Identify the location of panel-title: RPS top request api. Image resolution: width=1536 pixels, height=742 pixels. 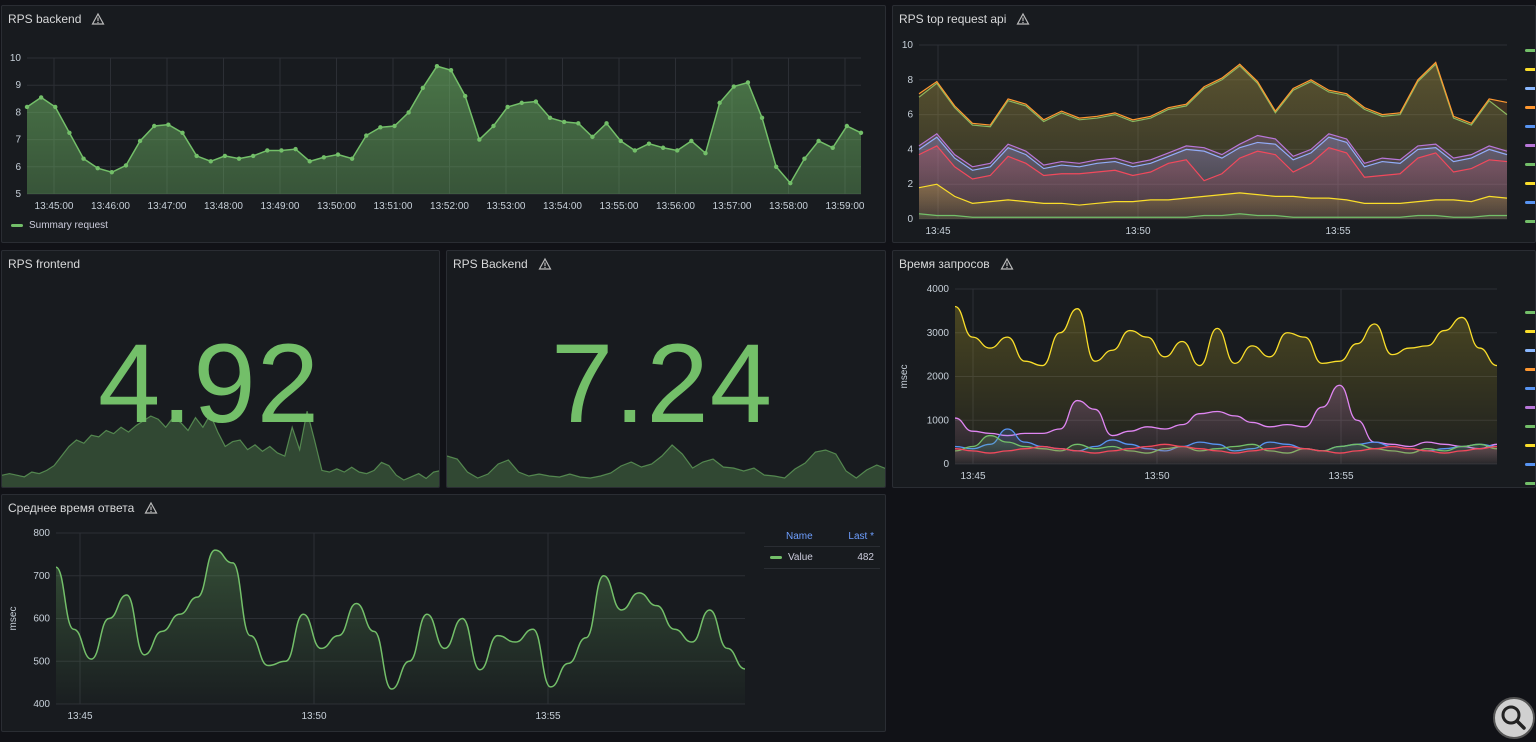
(964, 19).